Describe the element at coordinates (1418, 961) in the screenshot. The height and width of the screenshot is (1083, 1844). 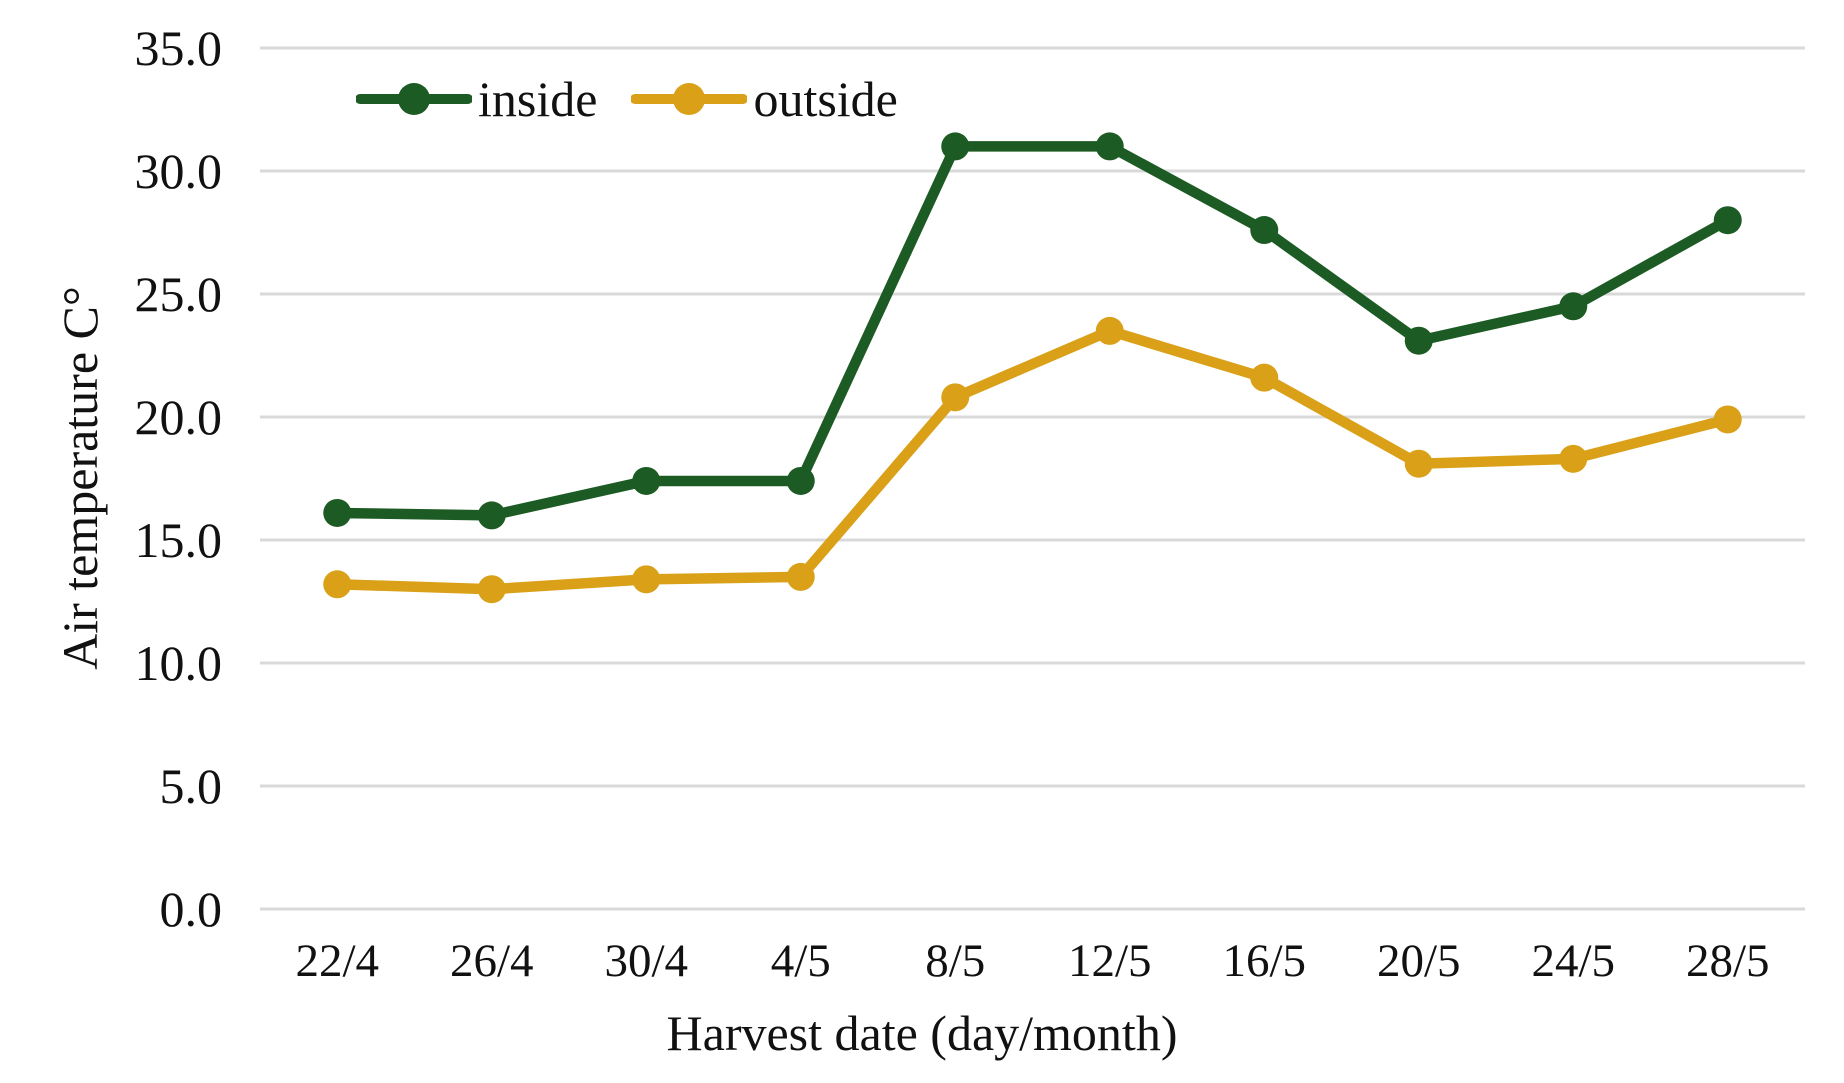
I see `x-tick-label: 20/5` at that location.